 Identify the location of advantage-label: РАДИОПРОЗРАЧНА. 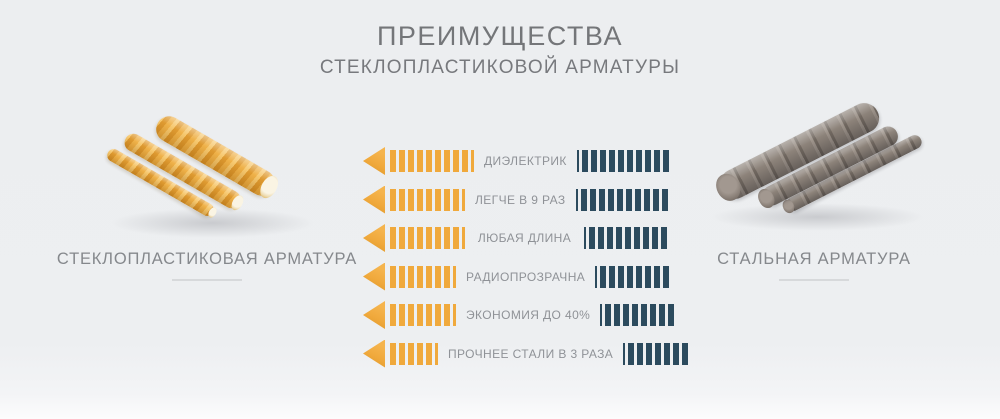
(526, 276).